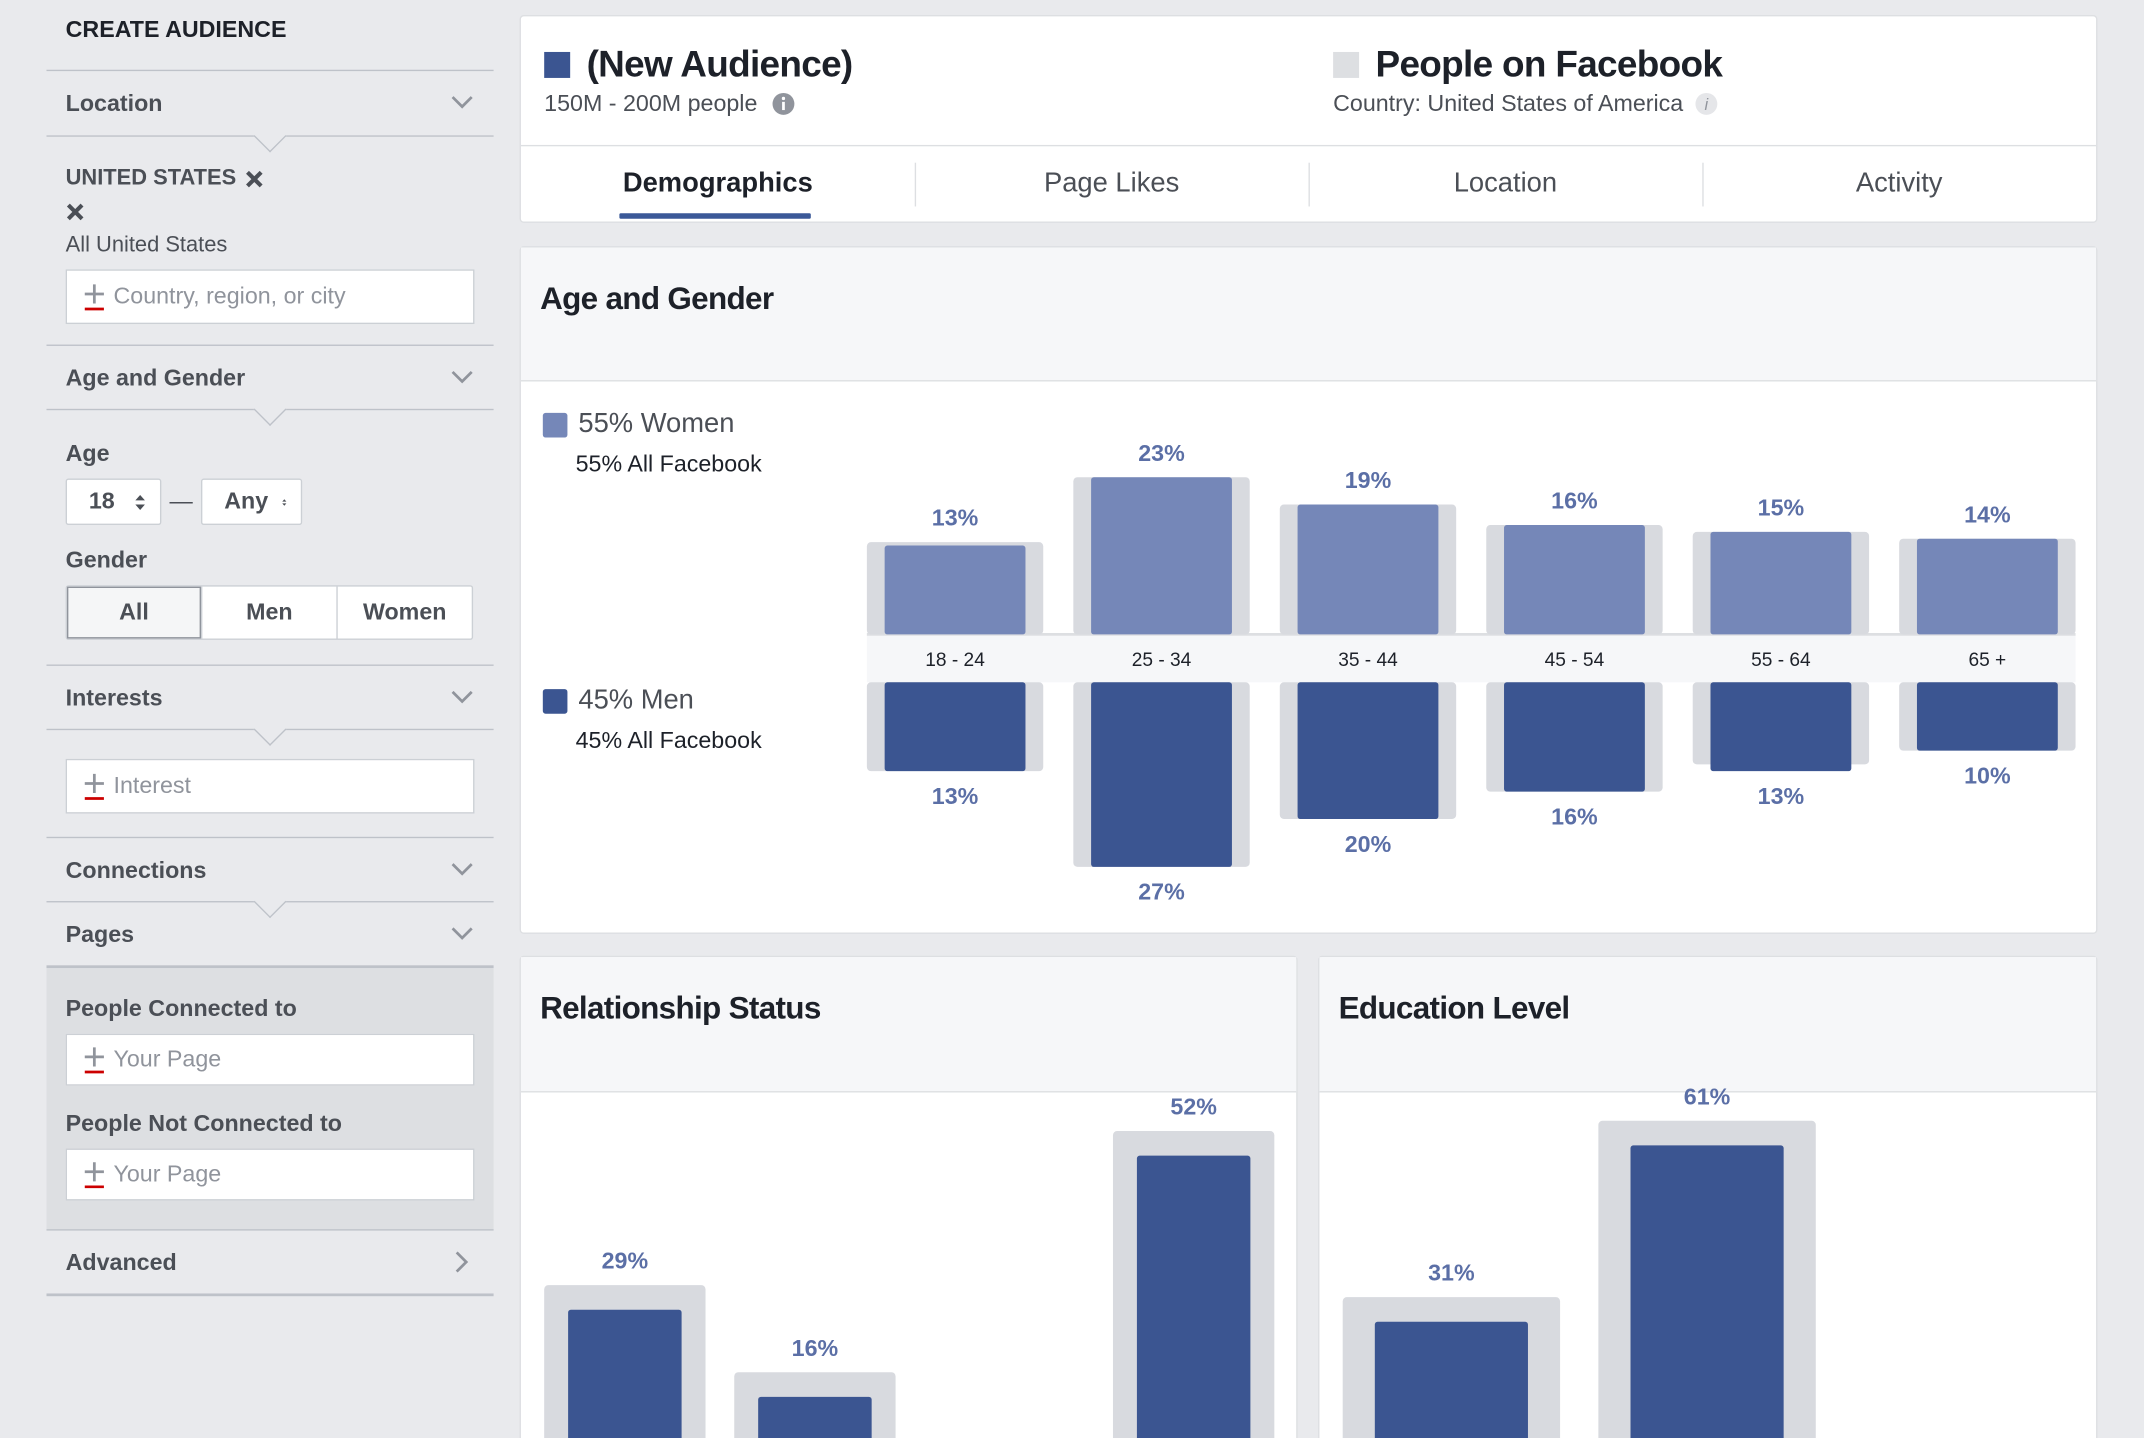 This screenshot has height=1438, width=2144. I want to click on location-section-header: Location, so click(270, 112).